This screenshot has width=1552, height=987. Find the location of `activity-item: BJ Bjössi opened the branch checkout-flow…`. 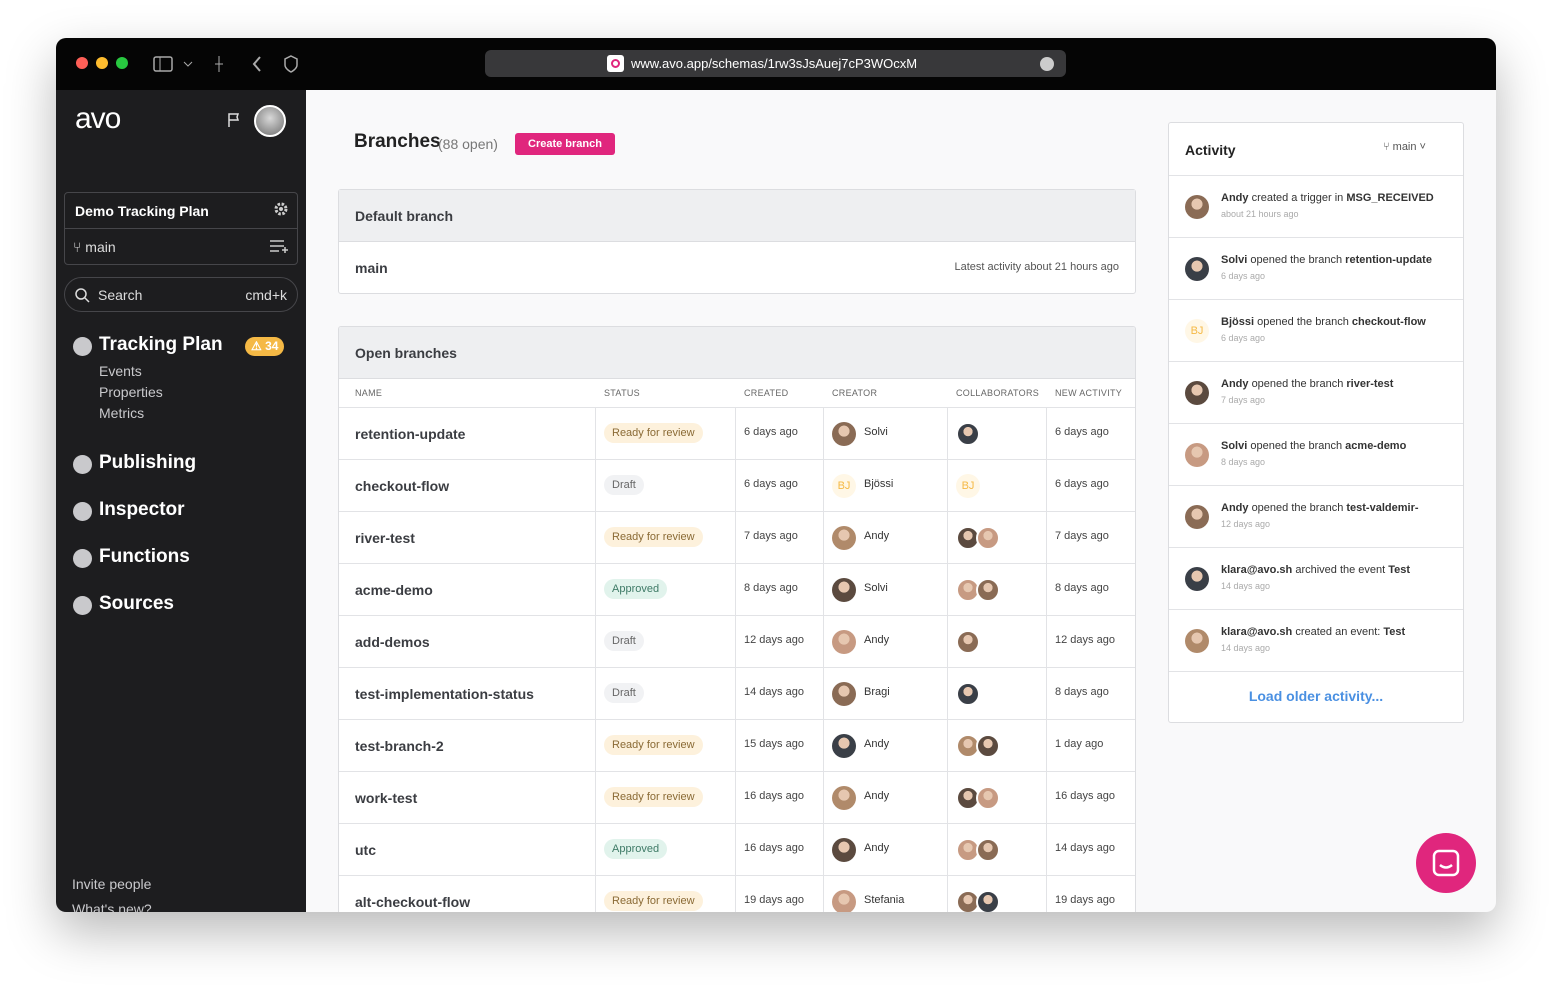

activity-item: BJ Bjössi opened the branch checkout-flow… is located at coordinates (1316, 331).